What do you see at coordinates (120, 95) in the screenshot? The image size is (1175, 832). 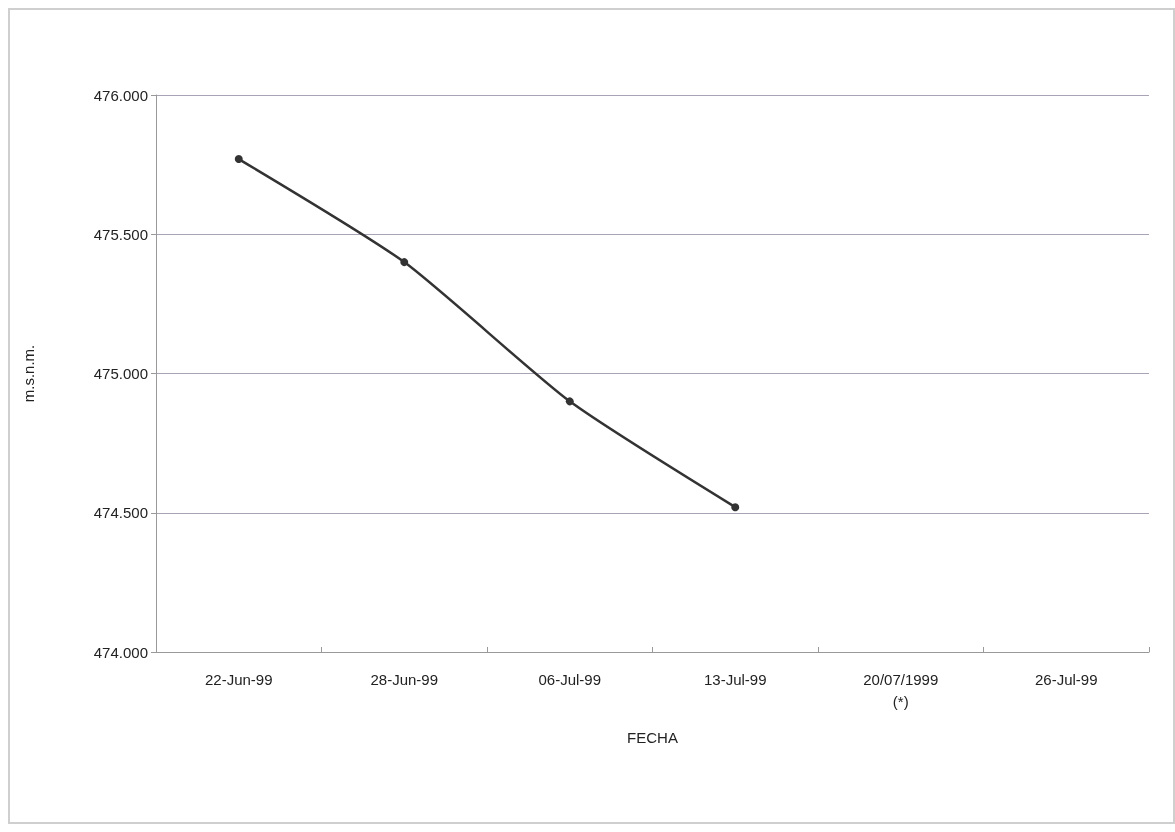 I see `y-tick-label: 476.000` at bounding box center [120, 95].